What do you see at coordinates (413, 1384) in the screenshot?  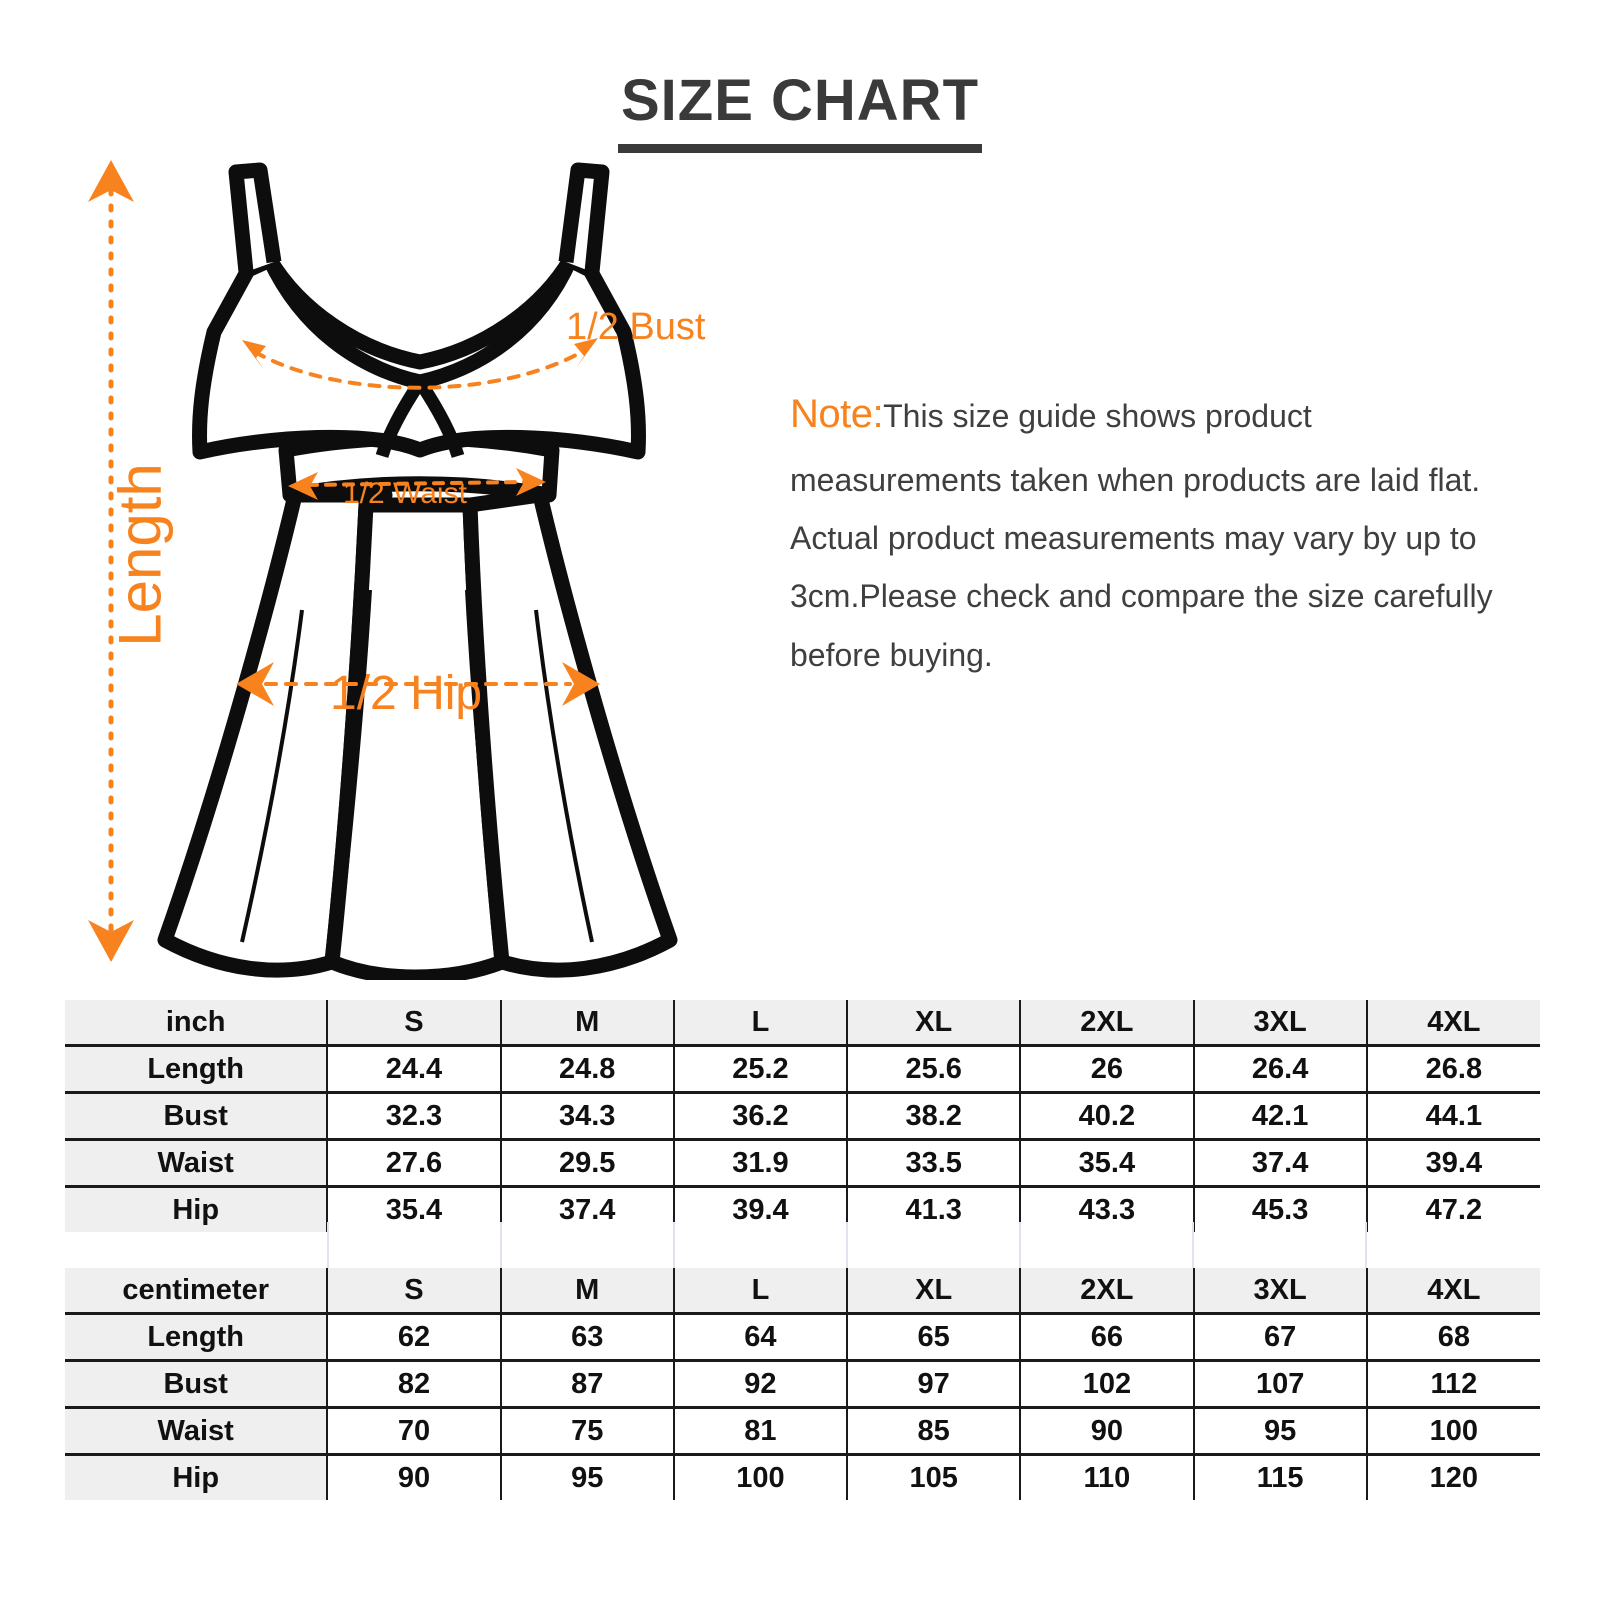 I see `cell-bust-s: 82` at bounding box center [413, 1384].